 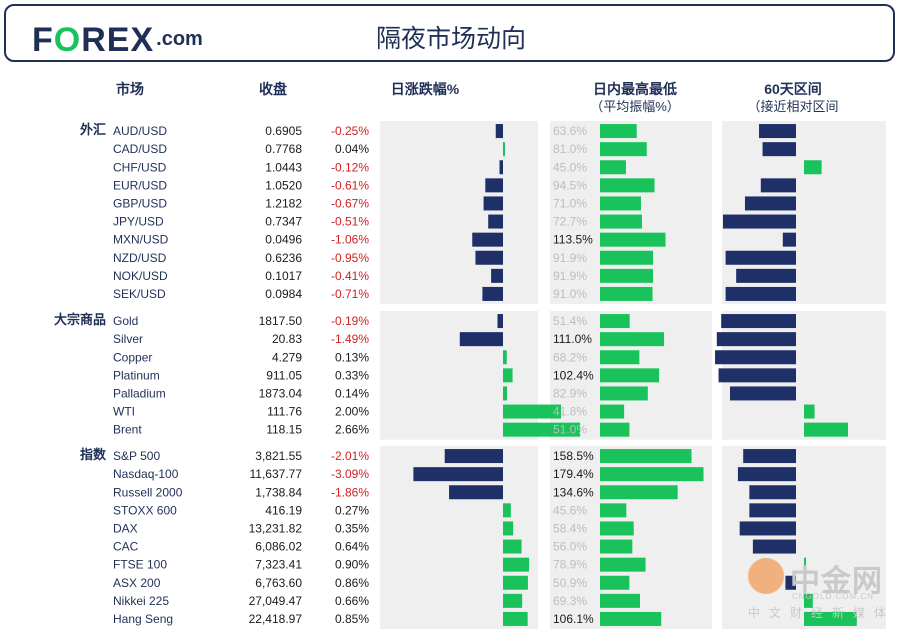 What do you see at coordinates (125, 321) in the screenshot?
I see `instrument-name: Gold` at bounding box center [125, 321].